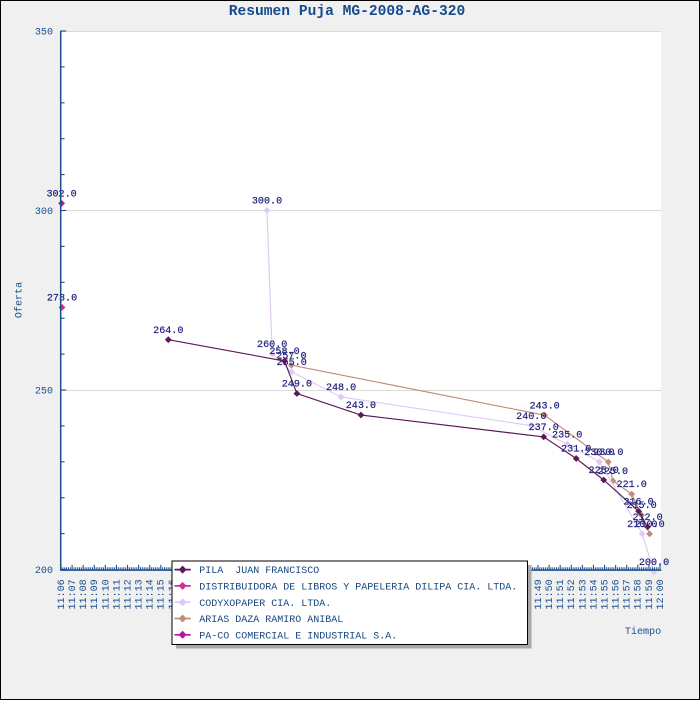 The image size is (700, 705). What do you see at coordinates (73, 594) in the screenshot?
I see `svg-text: 11:07` at bounding box center [73, 594].